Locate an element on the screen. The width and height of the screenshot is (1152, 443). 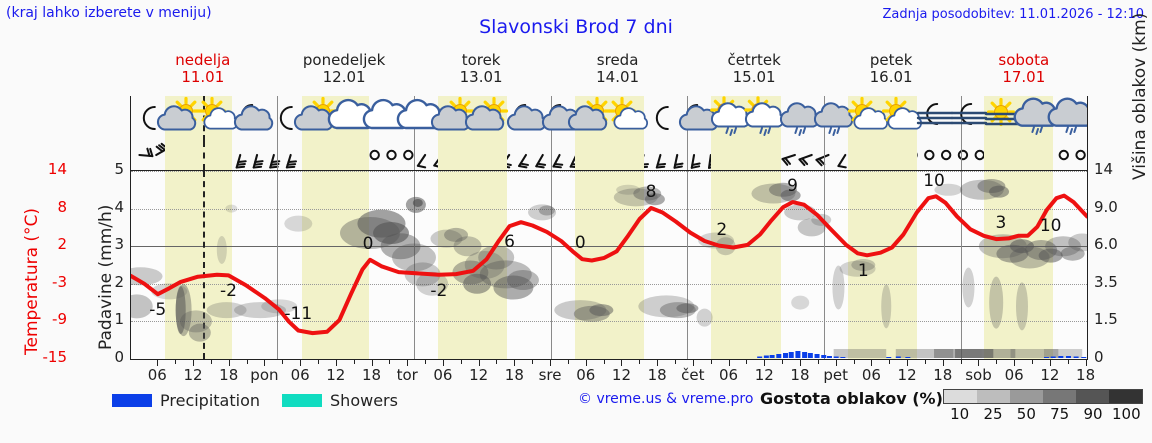
cloud-density-legend: Gostota oblakov (%) 10 25 50 75 90 100 is located at coordinates (955, 410).